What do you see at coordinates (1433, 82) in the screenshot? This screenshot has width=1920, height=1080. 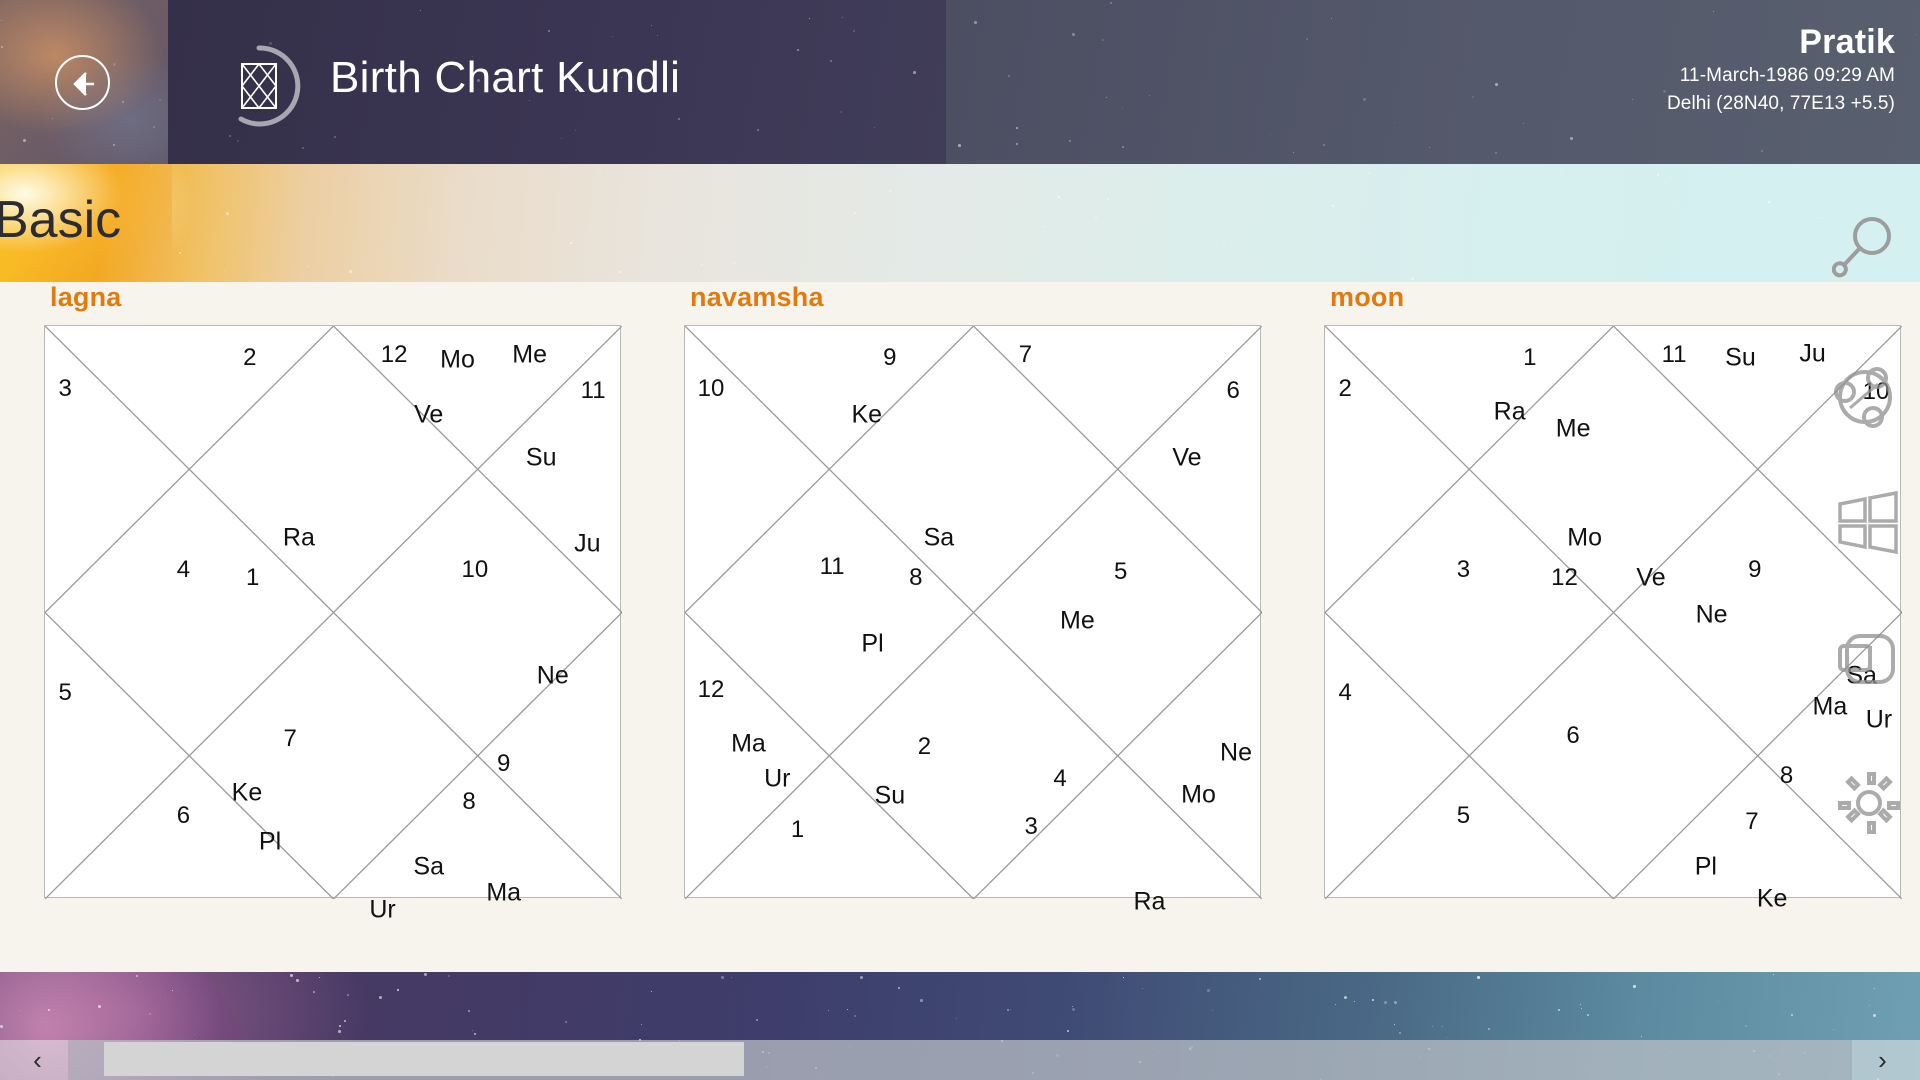 I see `header-right-band` at bounding box center [1433, 82].